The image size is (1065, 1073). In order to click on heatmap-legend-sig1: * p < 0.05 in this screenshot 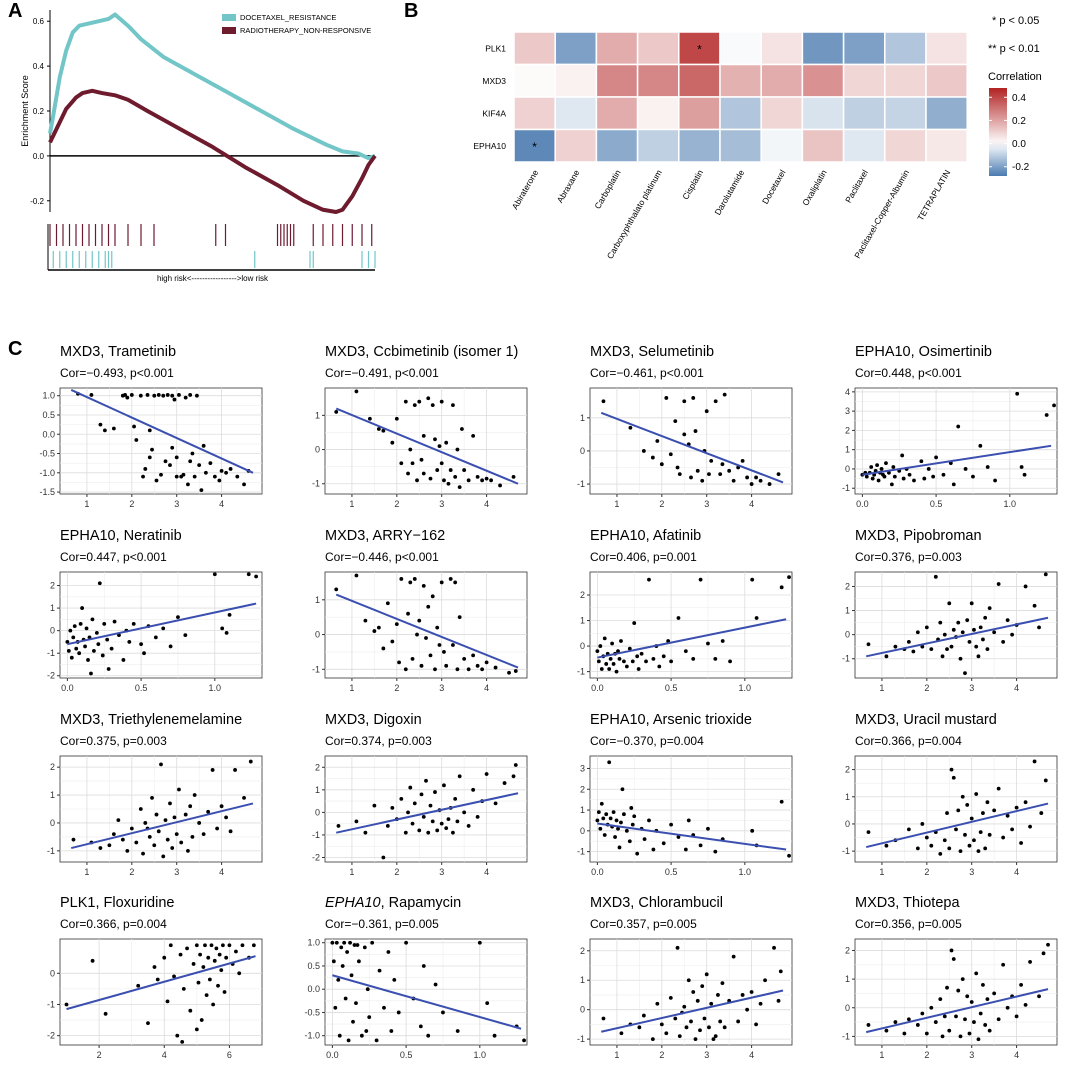, I will do `click(1015, 21)`.